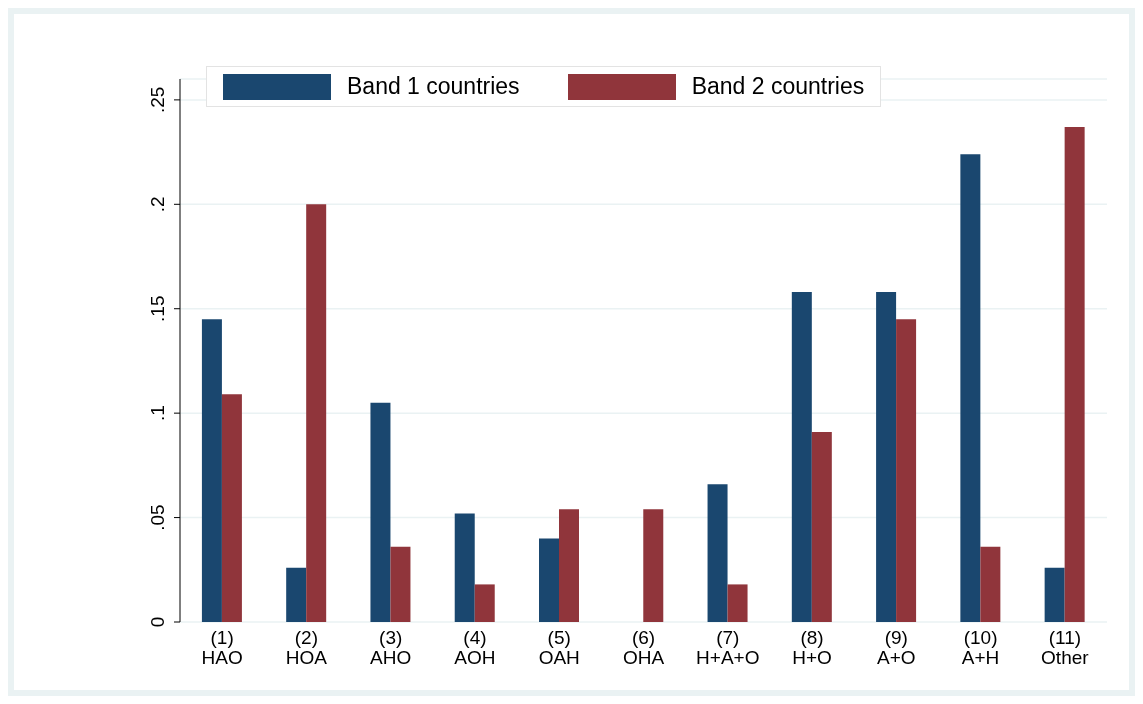 The width and height of the screenshot is (1143, 704). I want to click on x-tick-label: (9) A+O, so click(896, 647).